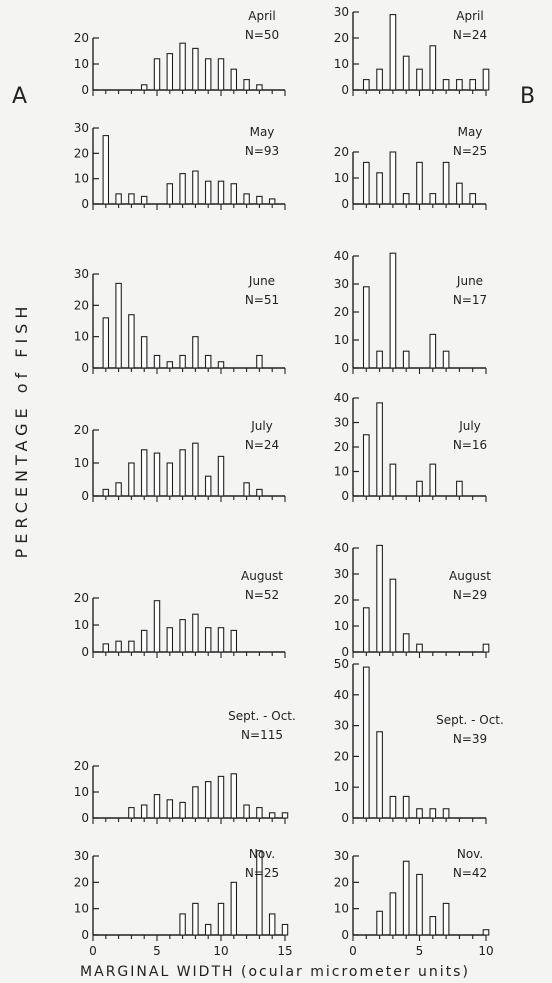 This screenshot has height=983, width=552. What do you see at coordinates (527, 96) in the screenshot?
I see `panel-b-label: B` at bounding box center [527, 96].